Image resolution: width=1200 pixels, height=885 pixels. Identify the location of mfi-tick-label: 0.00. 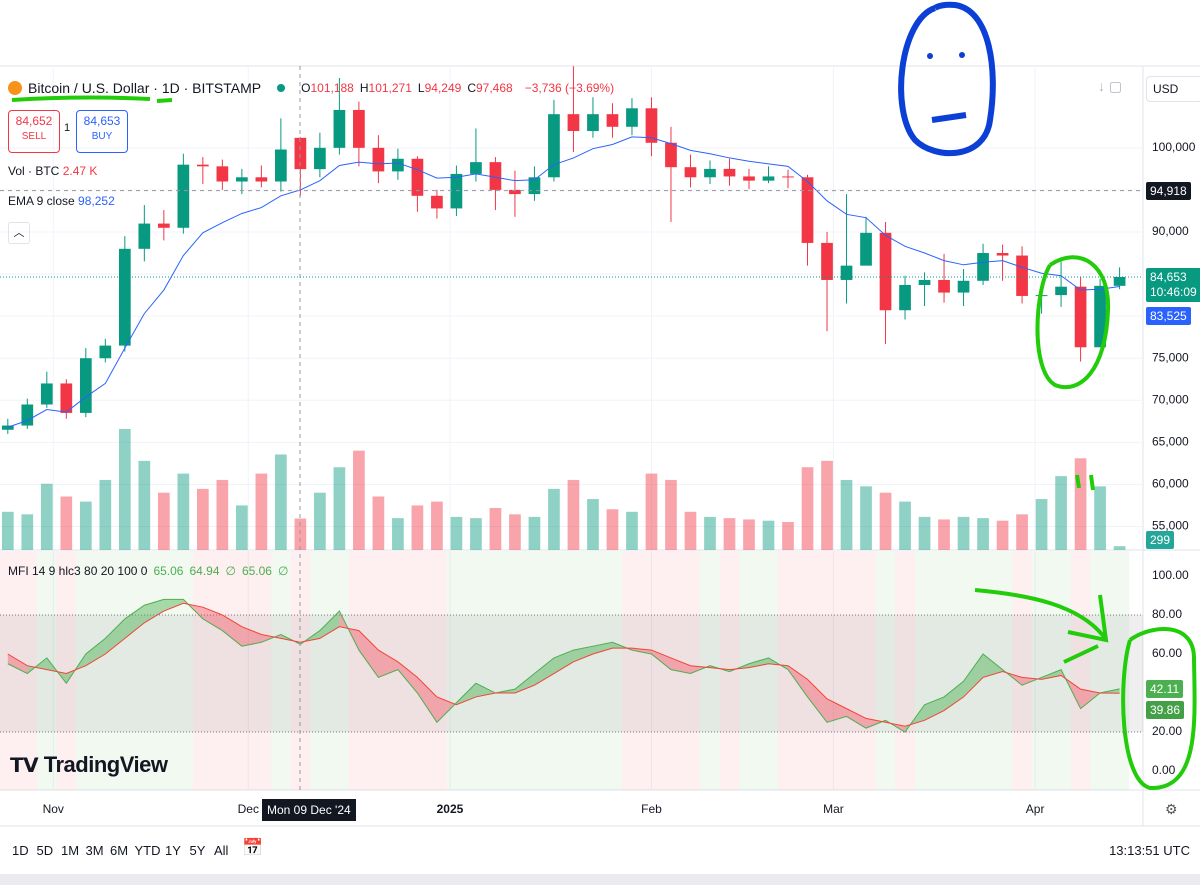
(1164, 770).